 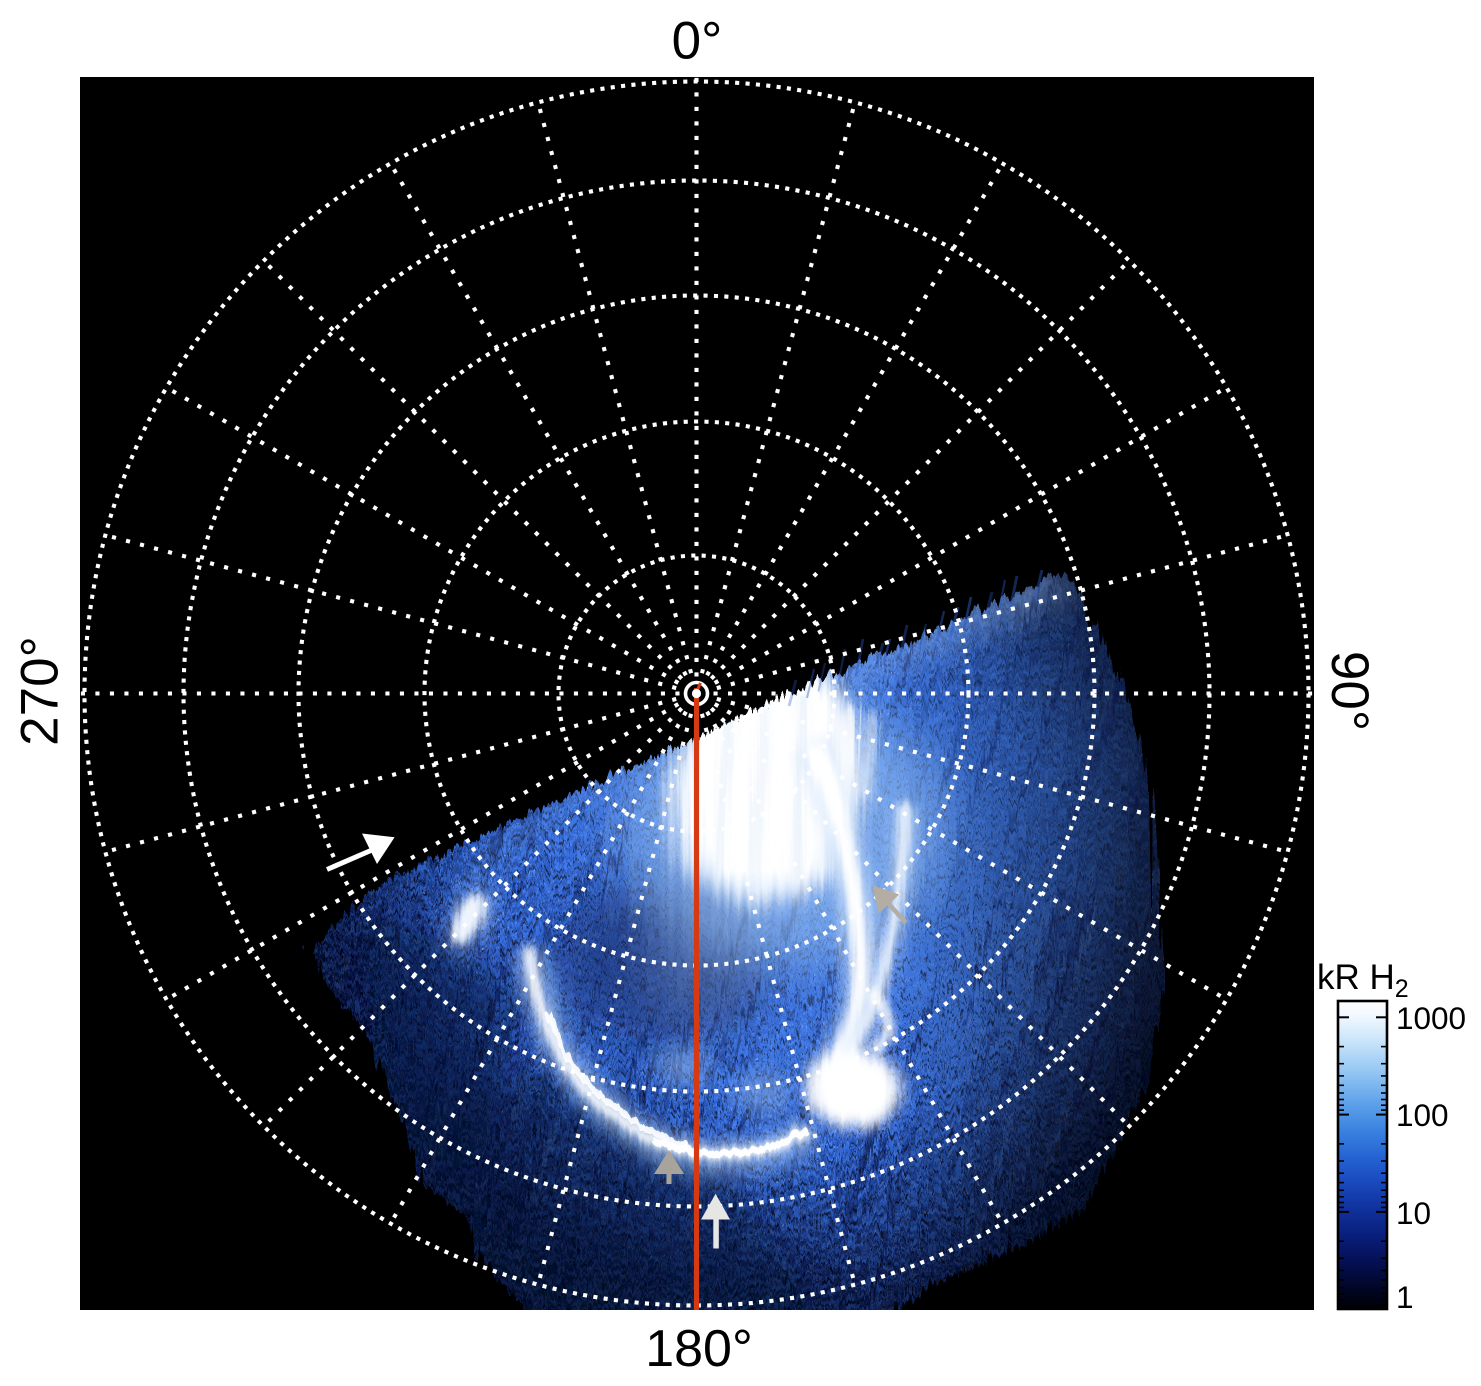 What do you see at coordinates (1405, 1297) in the screenshot?
I see `svg-text: 1` at bounding box center [1405, 1297].